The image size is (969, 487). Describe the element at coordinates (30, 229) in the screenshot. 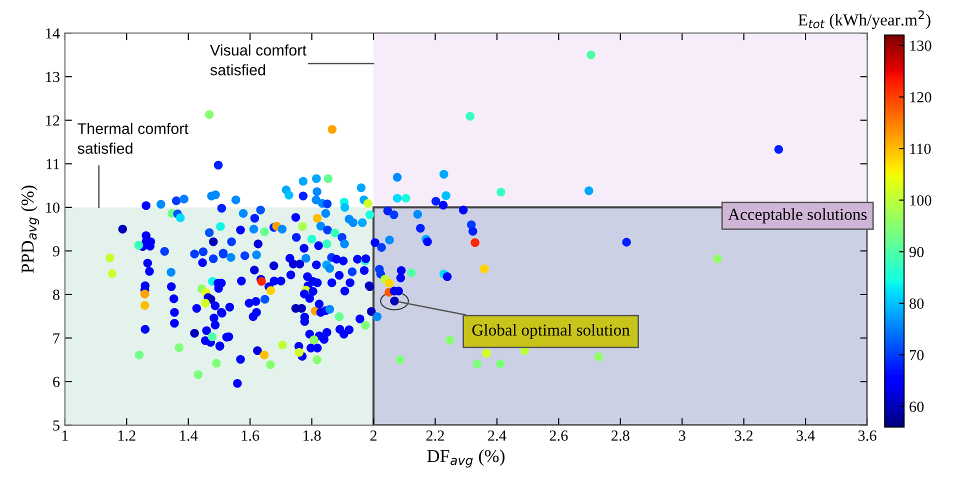

I see `y-axis-title: PPD$_{avg}$ (%)` at that location.